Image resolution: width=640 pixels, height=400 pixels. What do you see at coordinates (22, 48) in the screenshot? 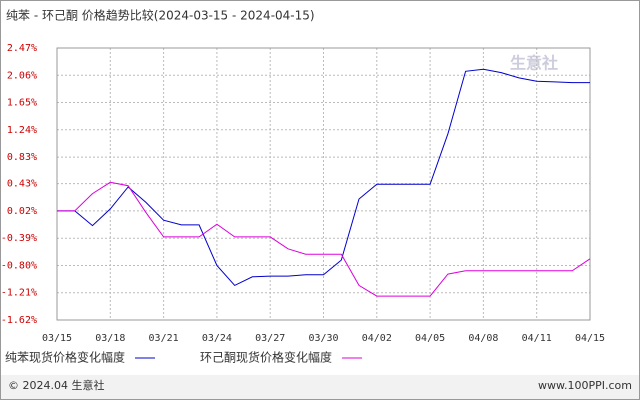
I see `y-tick-label: 2.47%` at bounding box center [22, 48].